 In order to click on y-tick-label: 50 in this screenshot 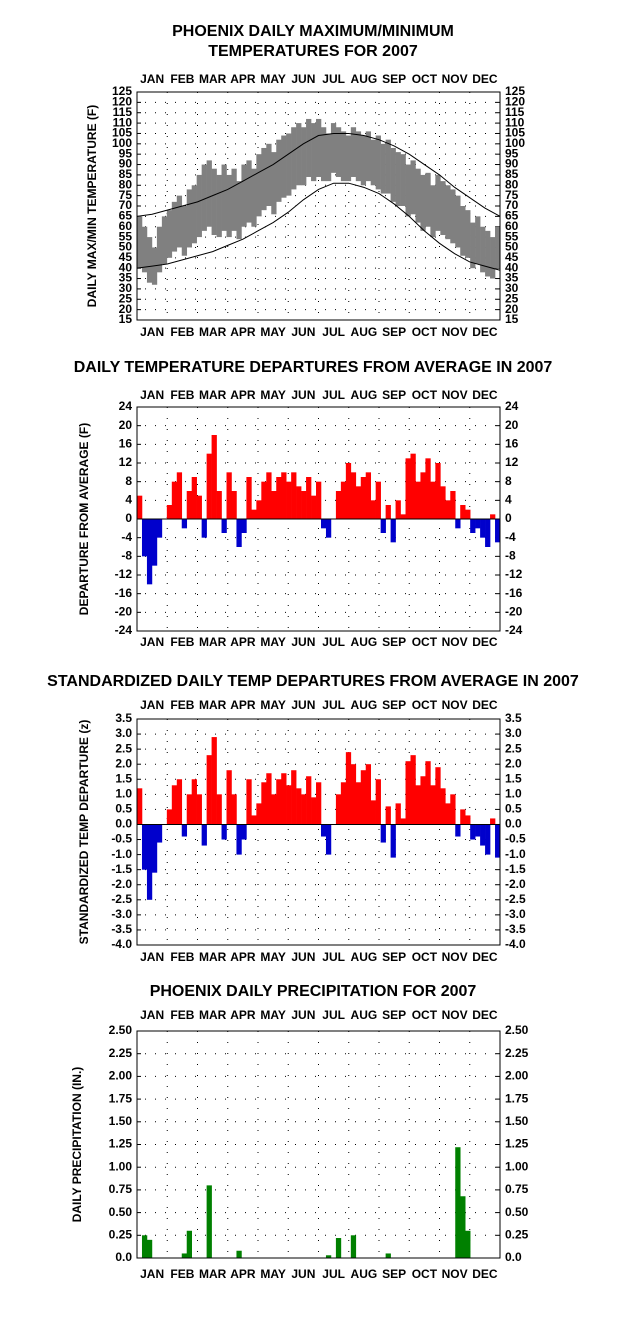, I will do `click(126, 247)`.